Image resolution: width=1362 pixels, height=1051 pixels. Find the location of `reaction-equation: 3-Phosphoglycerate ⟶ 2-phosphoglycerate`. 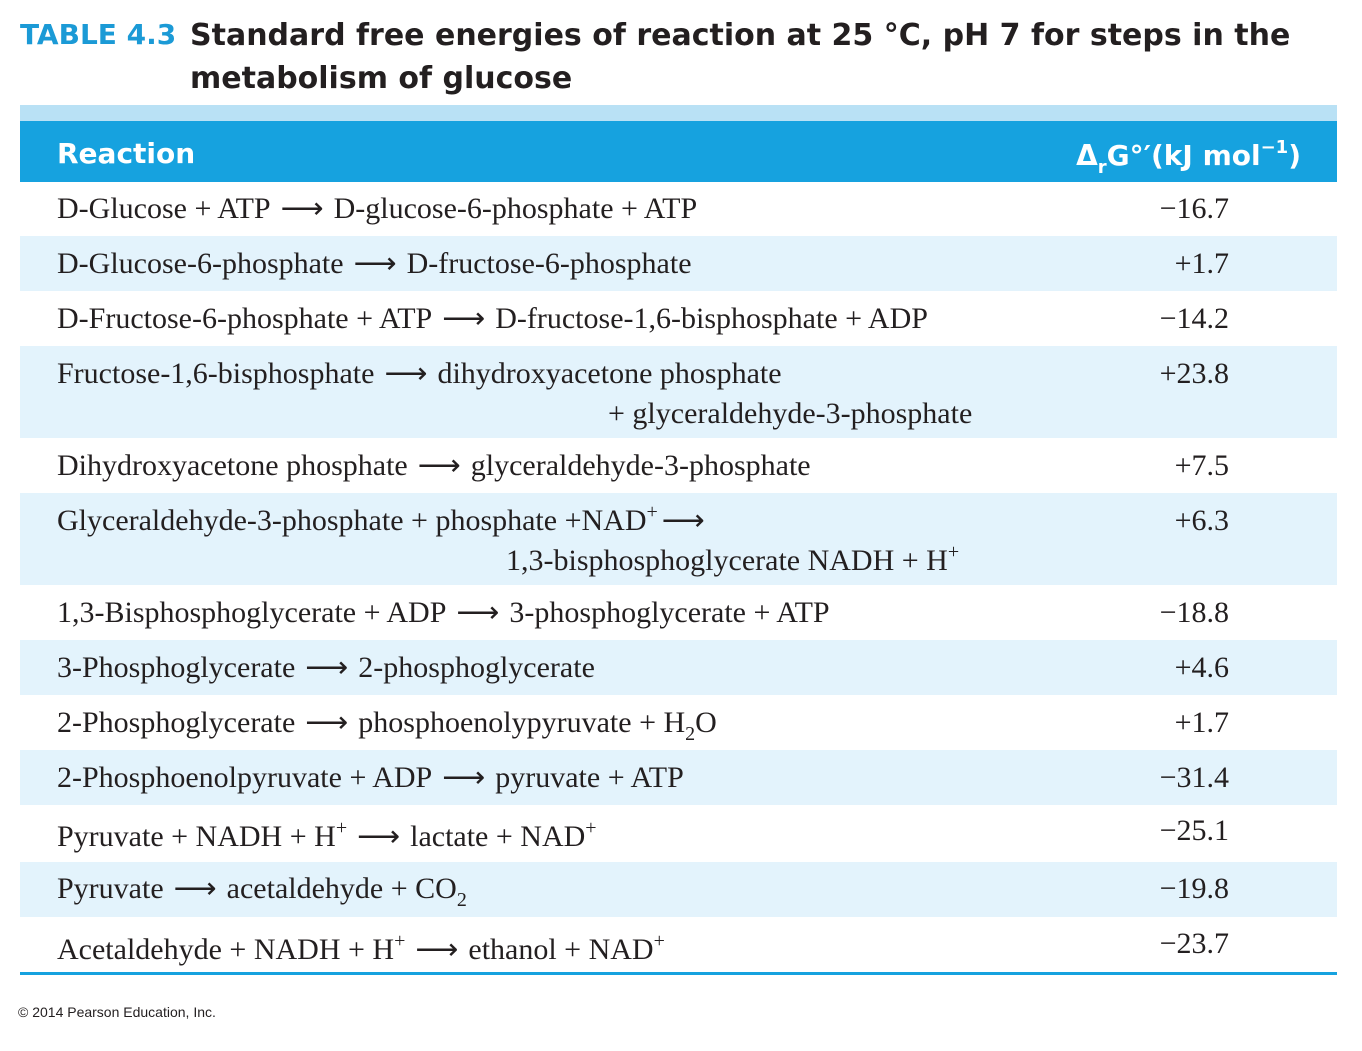

reaction-equation: 3-Phosphoglycerate ⟶ 2-phosphoglycerate is located at coordinates (326, 667).